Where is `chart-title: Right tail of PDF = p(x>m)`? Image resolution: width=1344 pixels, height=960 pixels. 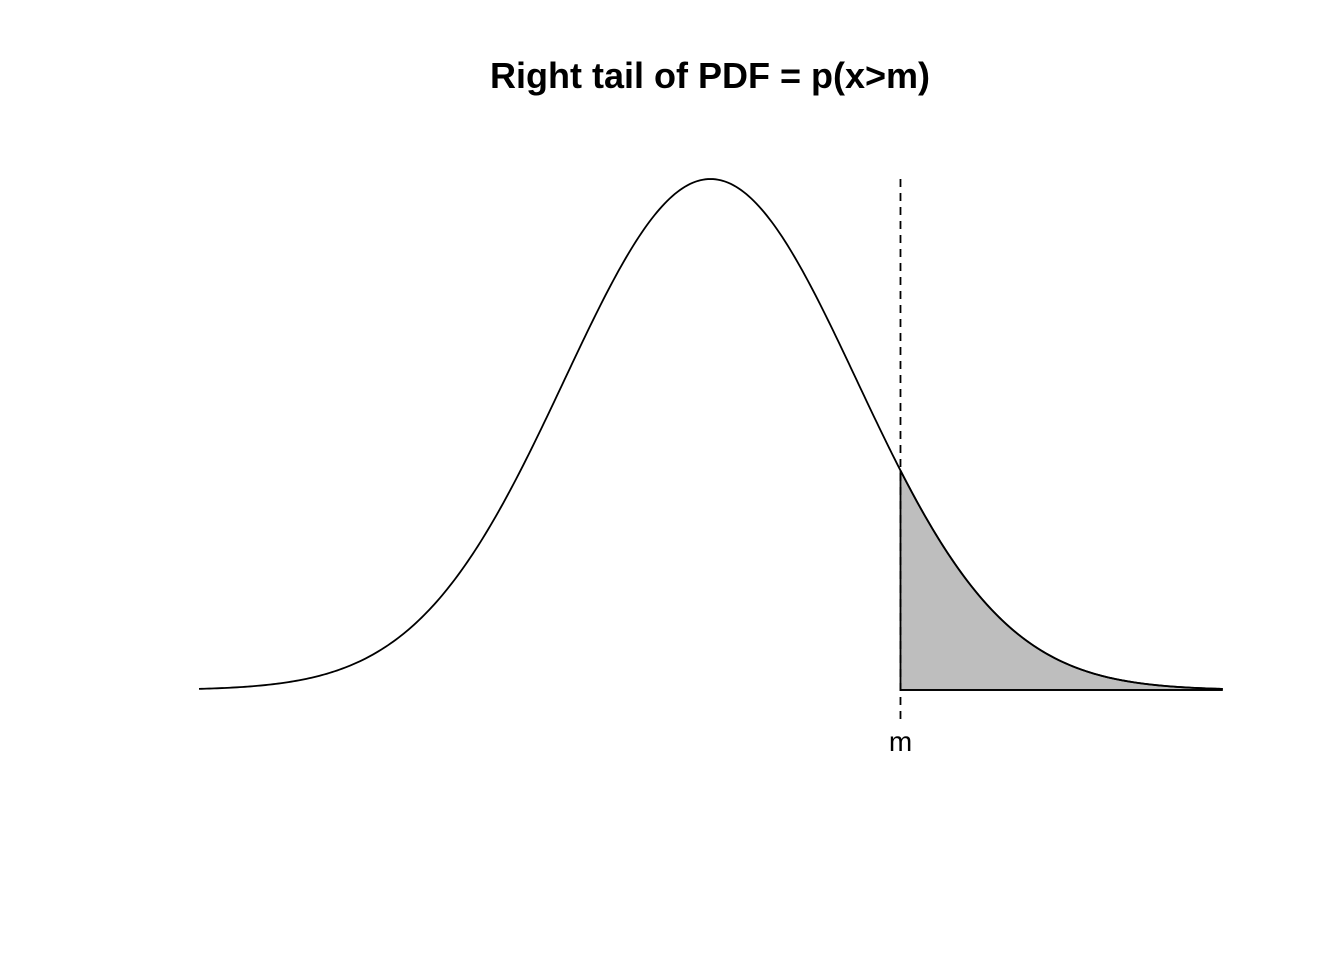 chart-title: Right tail of PDF = p(x>m) is located at coordinates (709, 75).